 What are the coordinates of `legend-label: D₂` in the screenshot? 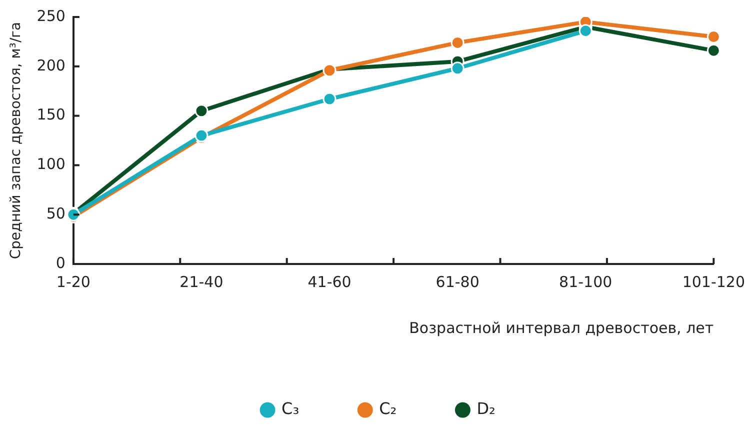 It's located at (486, 408).